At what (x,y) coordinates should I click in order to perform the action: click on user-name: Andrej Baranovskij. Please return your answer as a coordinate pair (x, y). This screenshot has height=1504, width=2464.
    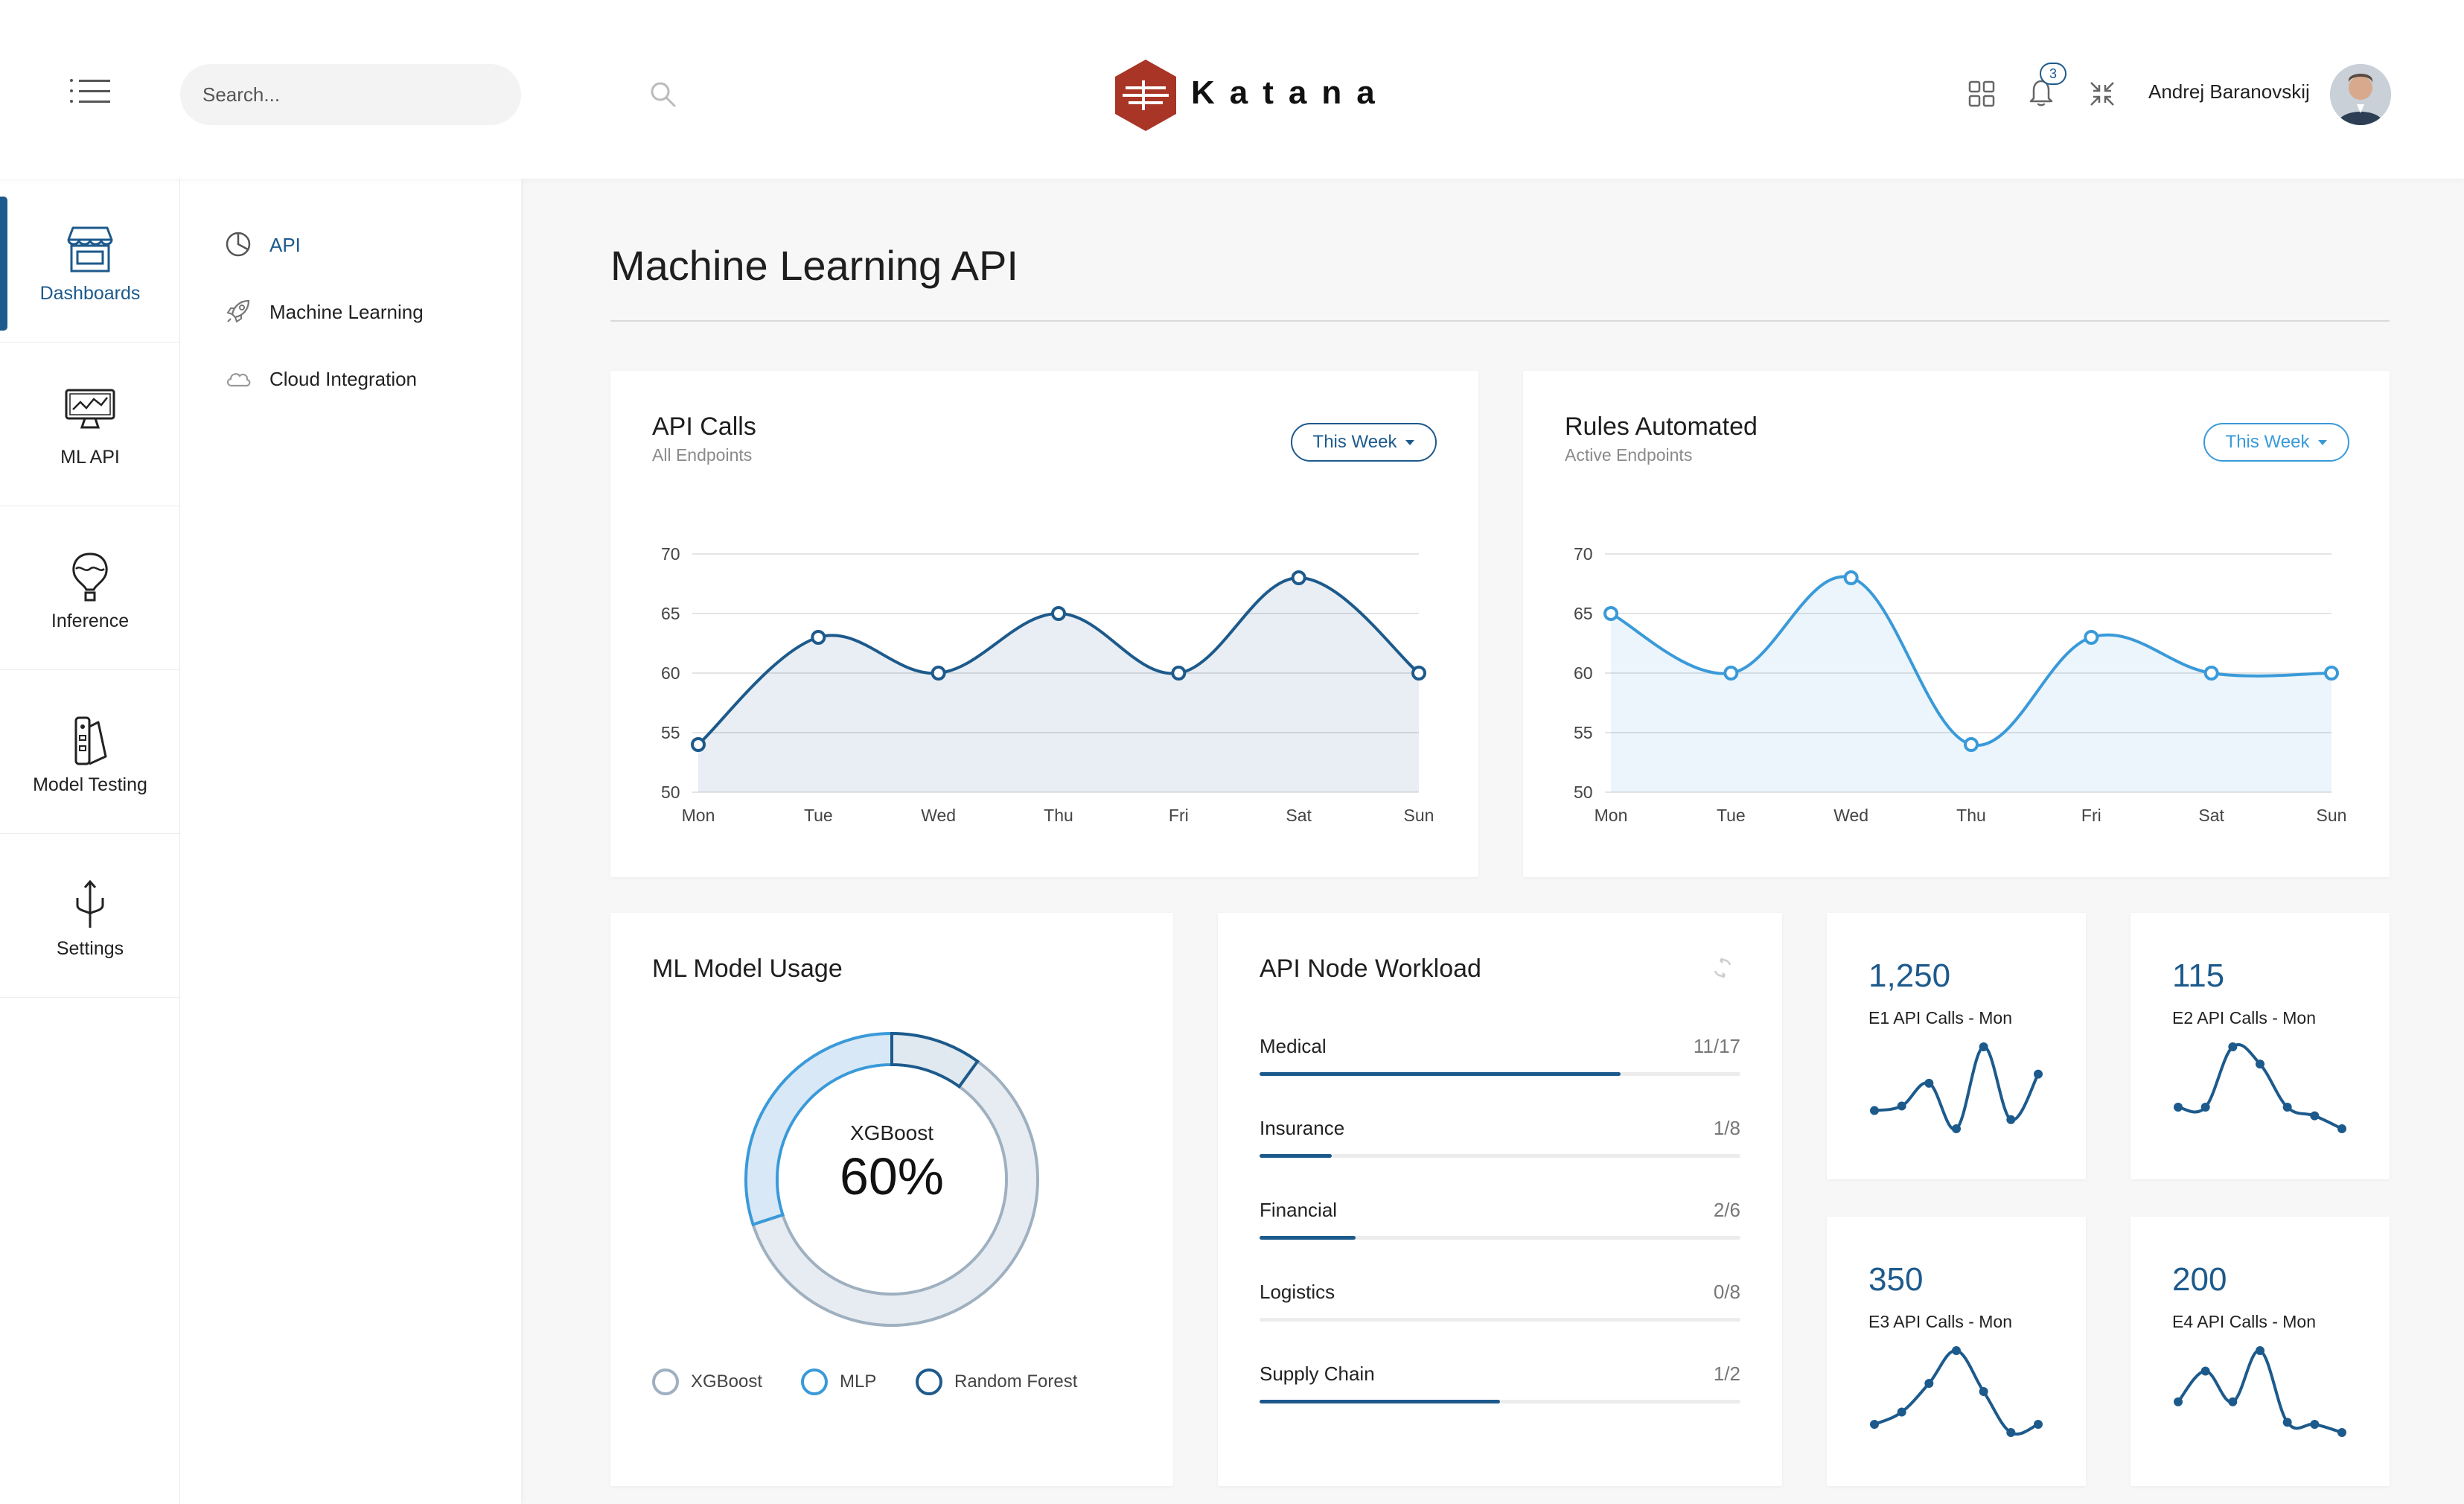
    Looking at the image, I should click on (2229, 91).